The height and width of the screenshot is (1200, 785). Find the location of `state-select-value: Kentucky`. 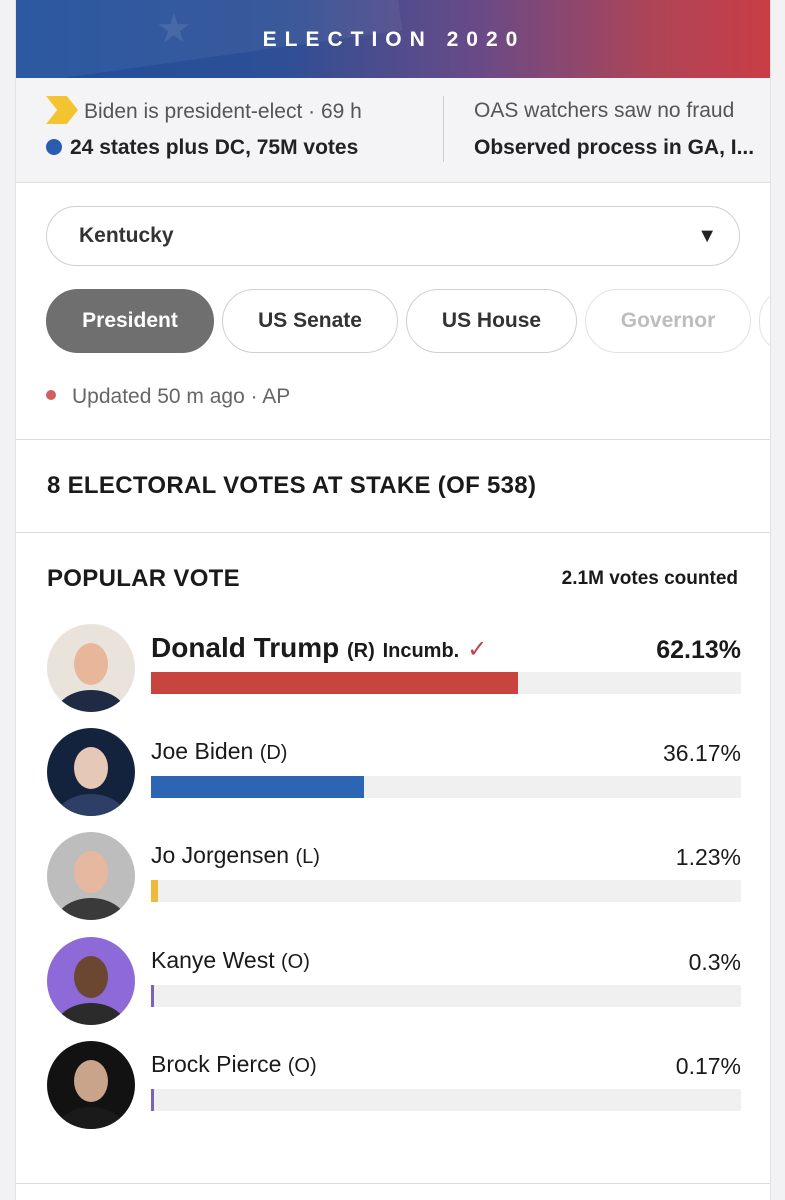

state-select-value: Kentucky is located at coordinates (126, 235).